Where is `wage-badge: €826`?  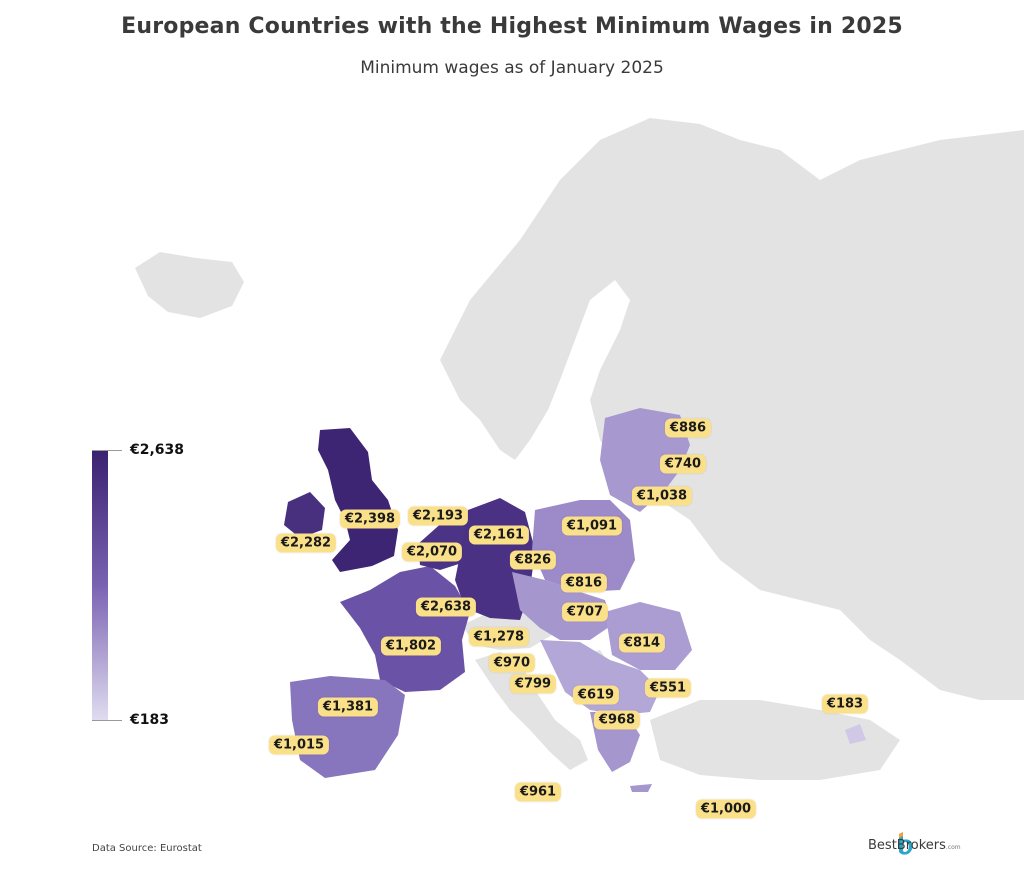 wage-badge: €826 is located at coordinates (533, 560).